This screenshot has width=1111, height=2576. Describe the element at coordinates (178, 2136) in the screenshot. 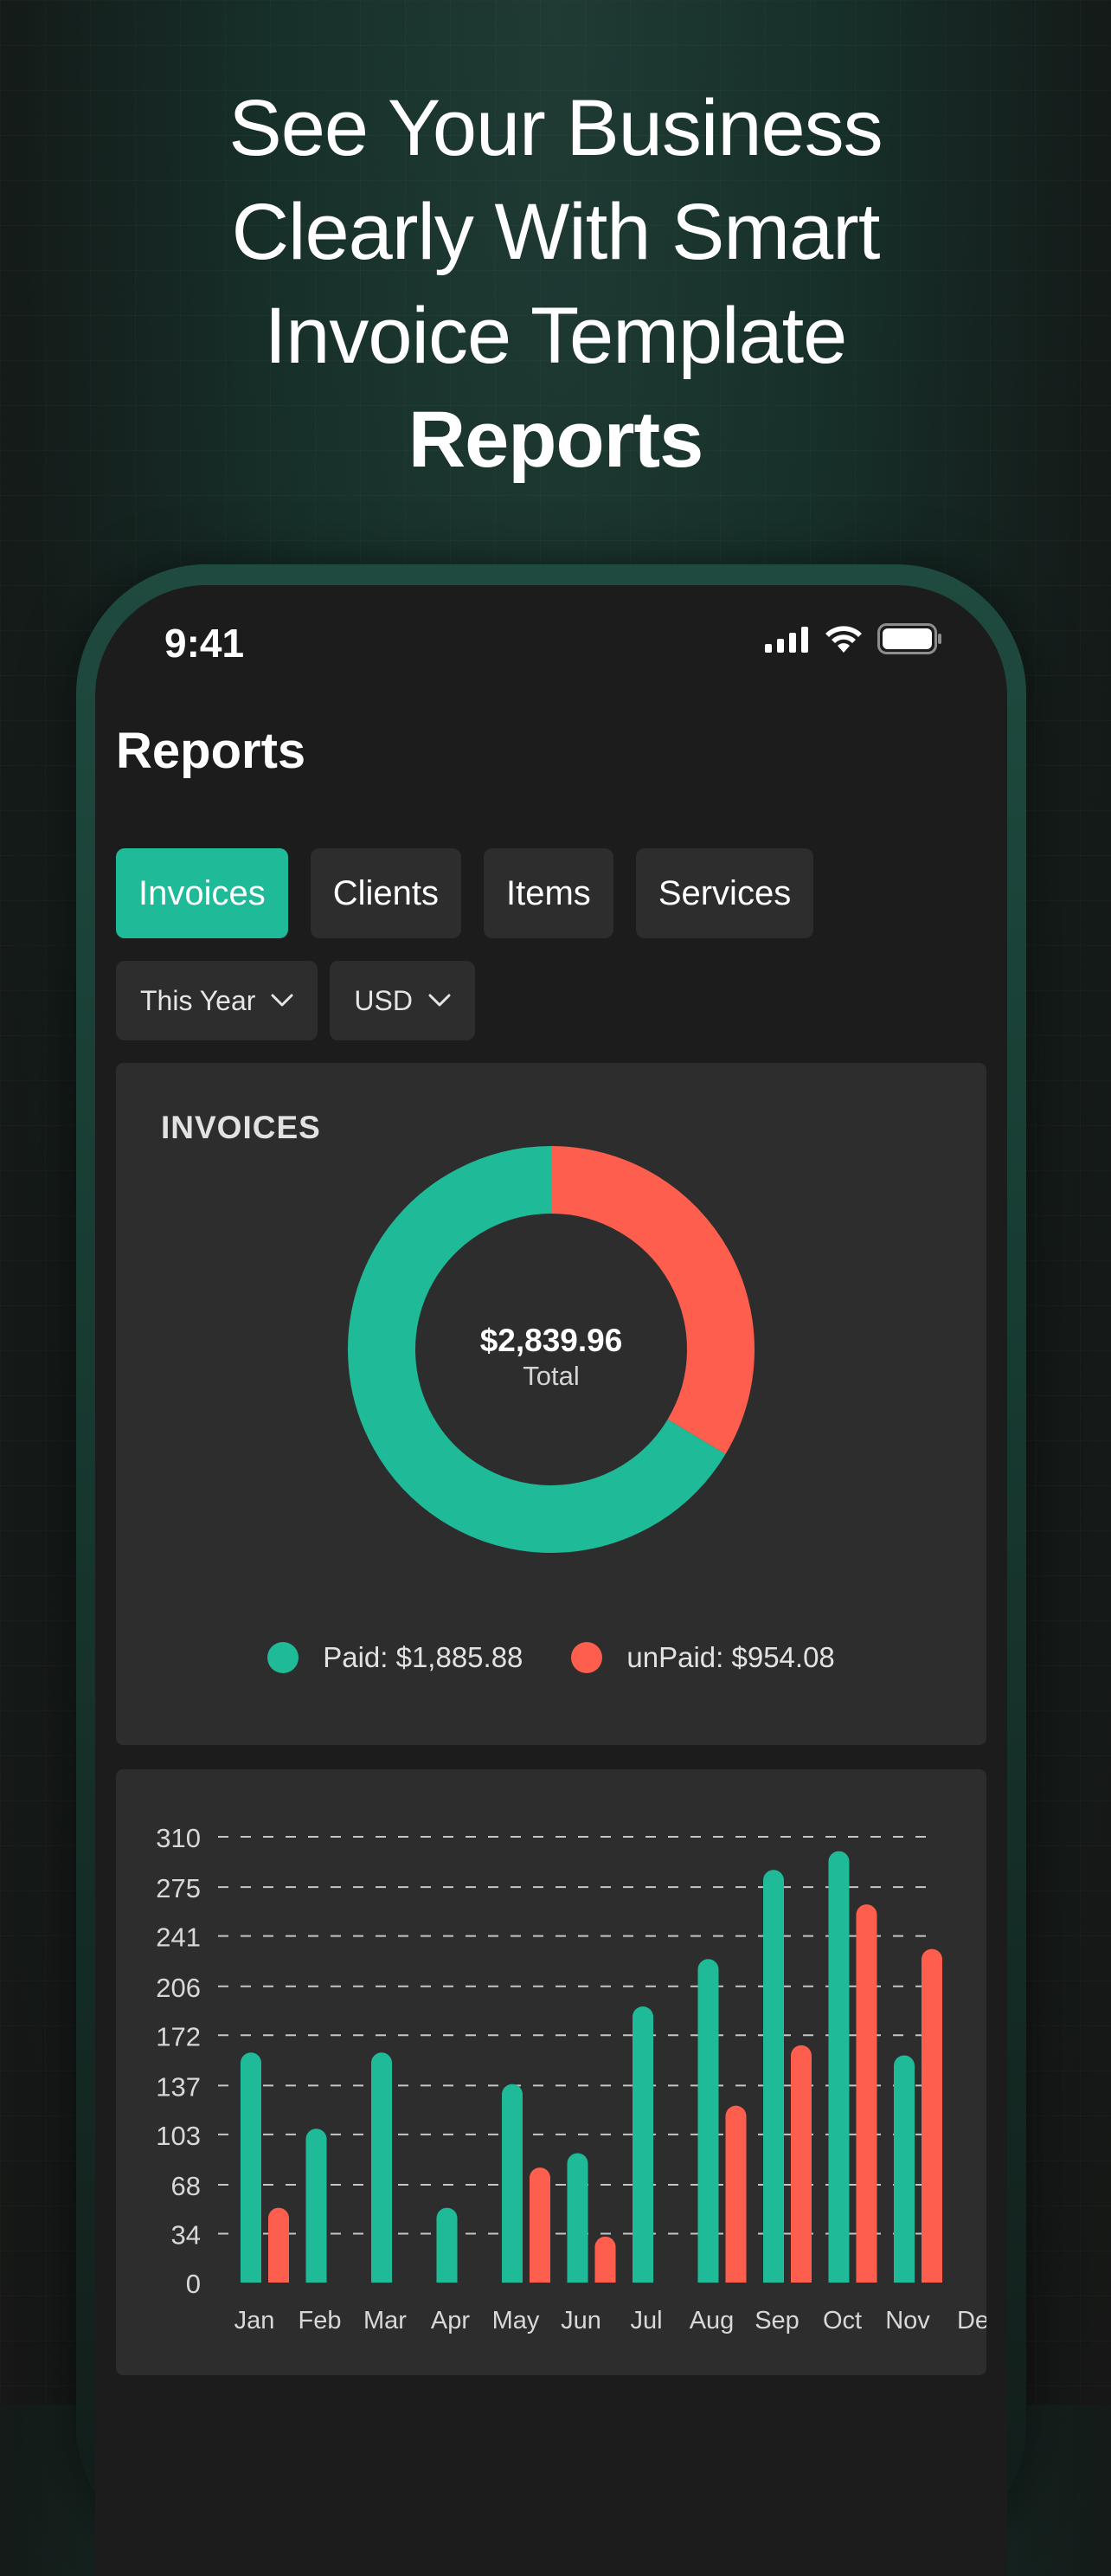

I see `y-tick-label: 103` at that location.